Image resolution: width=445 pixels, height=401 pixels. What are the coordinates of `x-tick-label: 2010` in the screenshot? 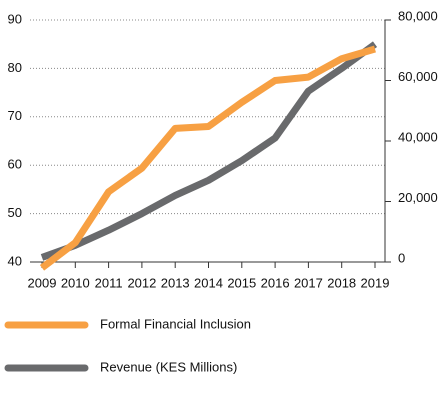 It's located at (75, 282).